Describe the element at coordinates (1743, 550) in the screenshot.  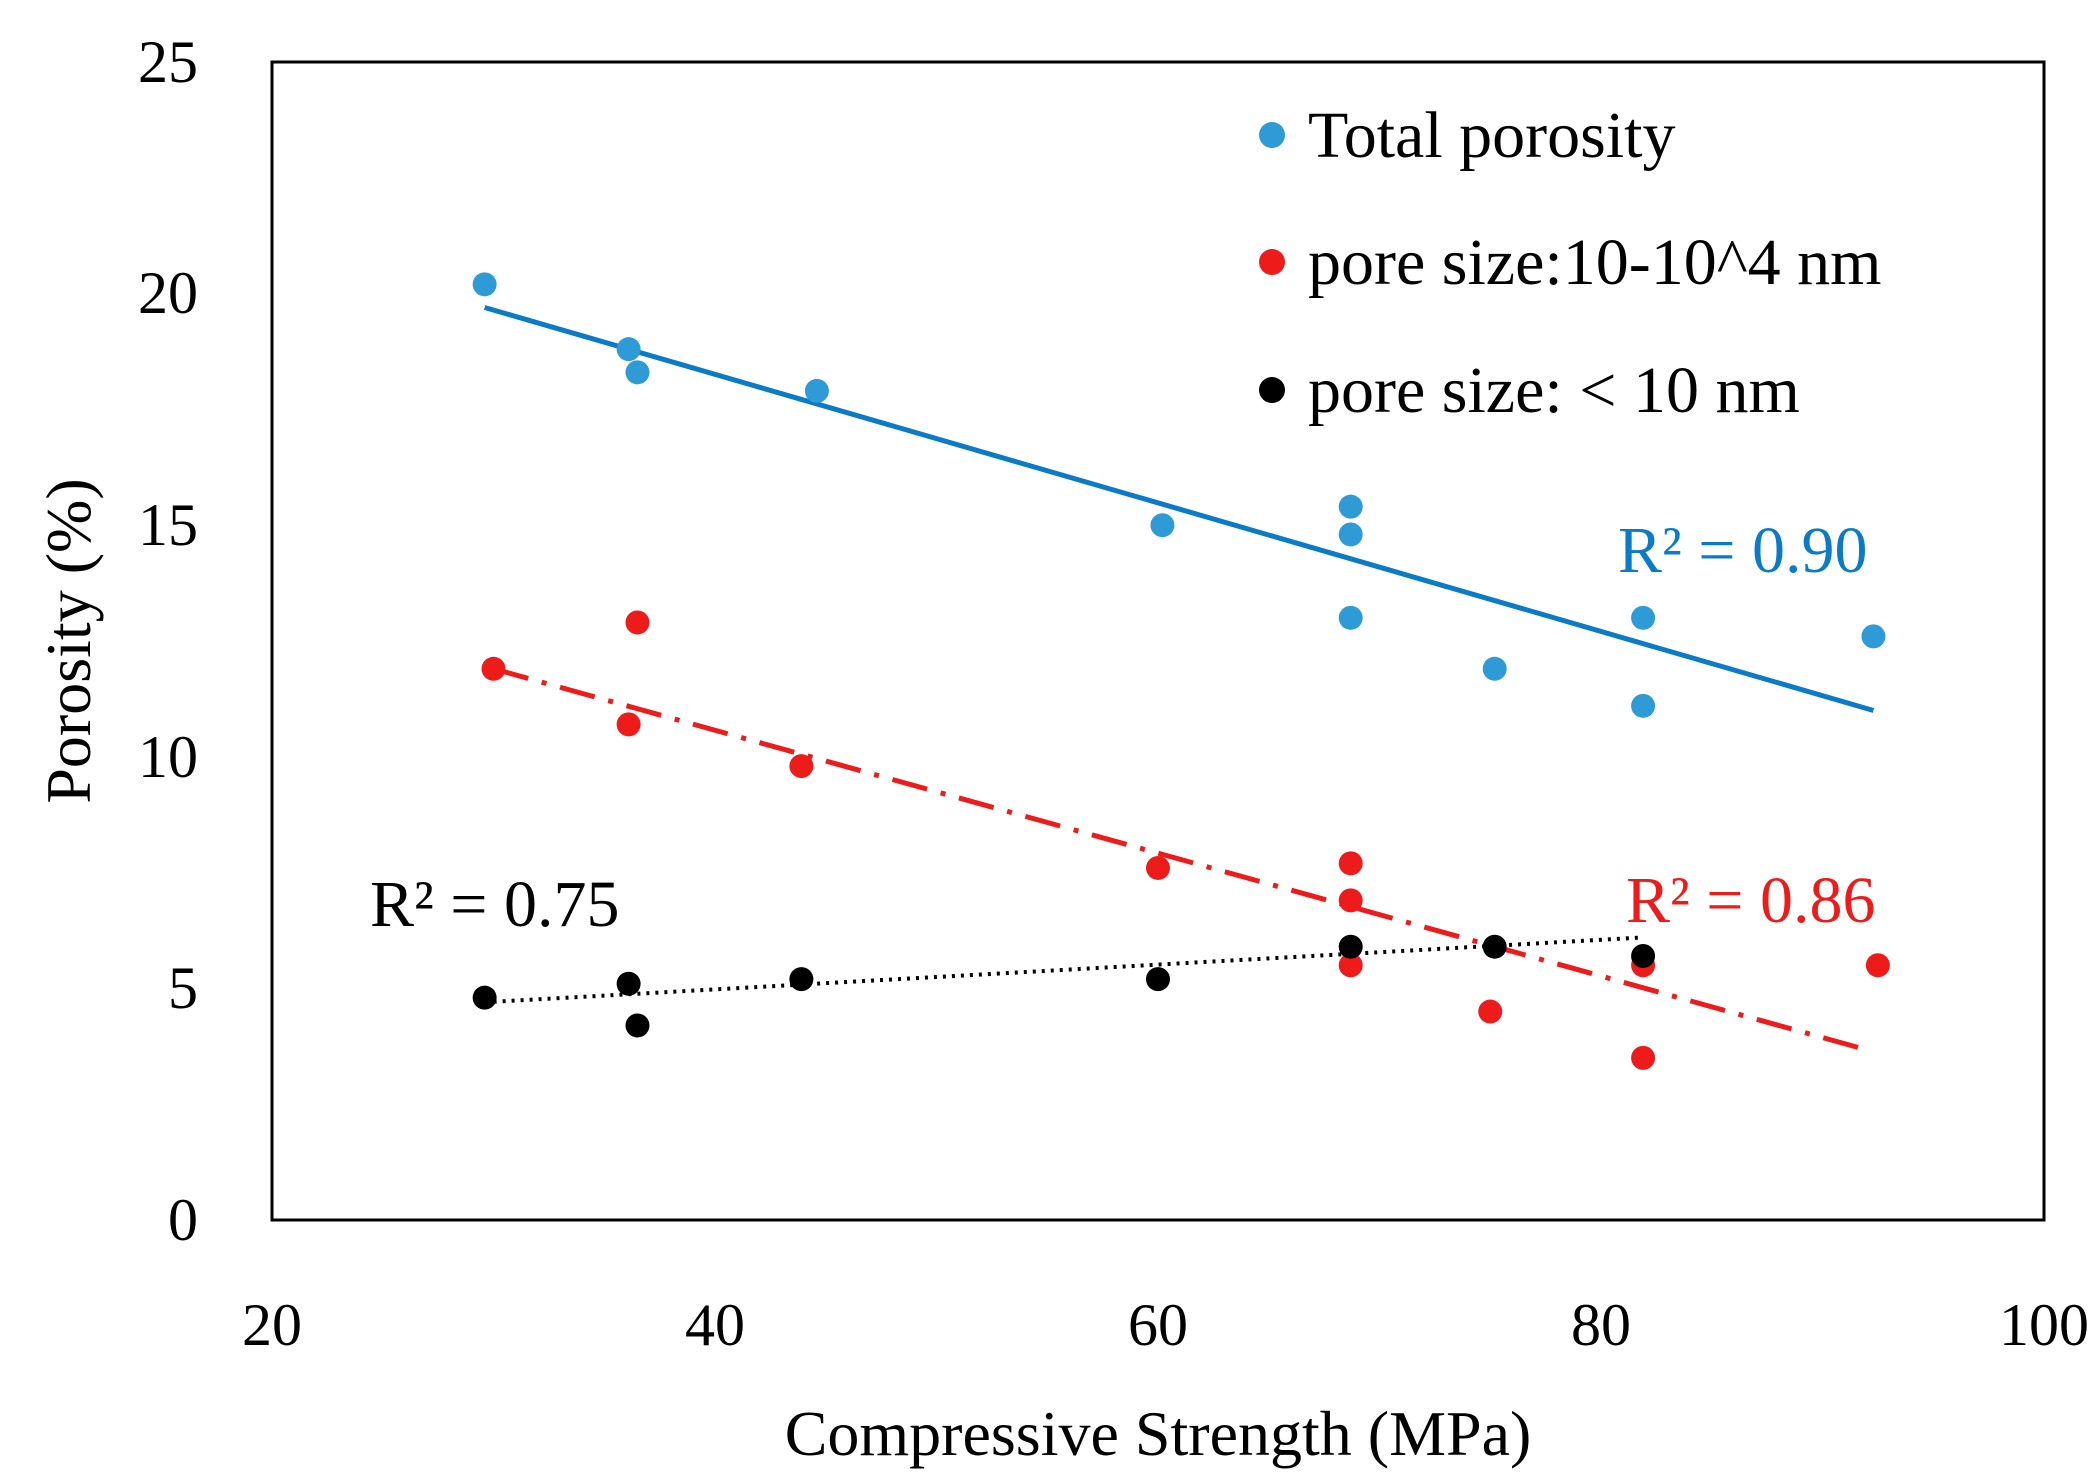
I see `r2-label-total-porosity: R² = 0.90` at that location.